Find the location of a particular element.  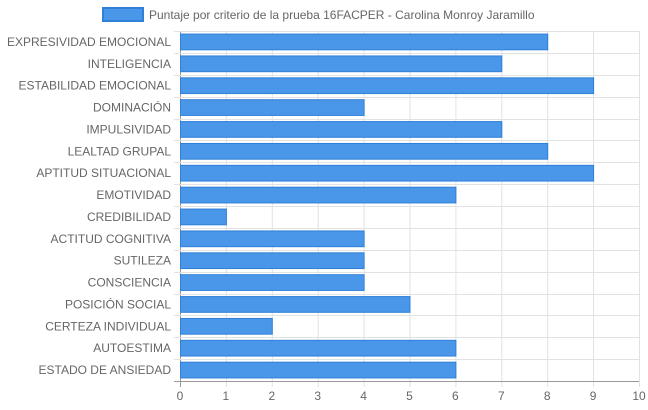

category-label: ESTABILIDAD EMOCIONAL is located at coordinates (95, 86).